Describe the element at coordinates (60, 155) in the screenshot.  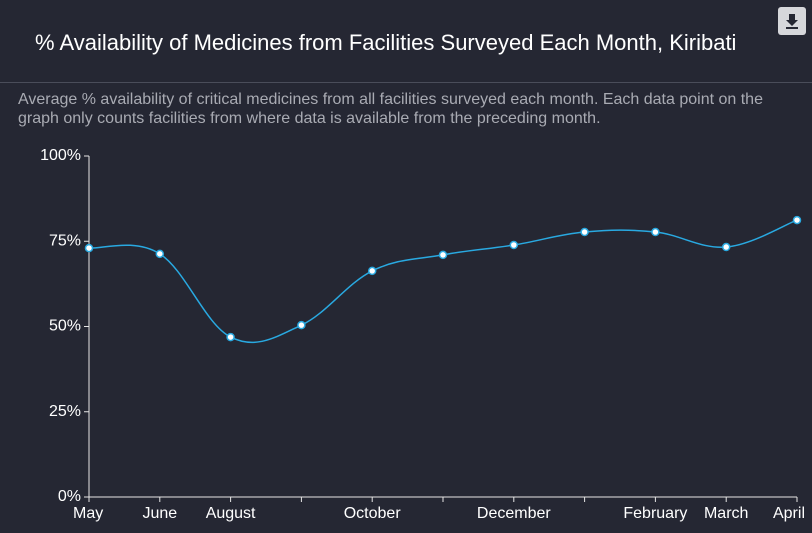
I see `y-tick-label: 100%` at that location.